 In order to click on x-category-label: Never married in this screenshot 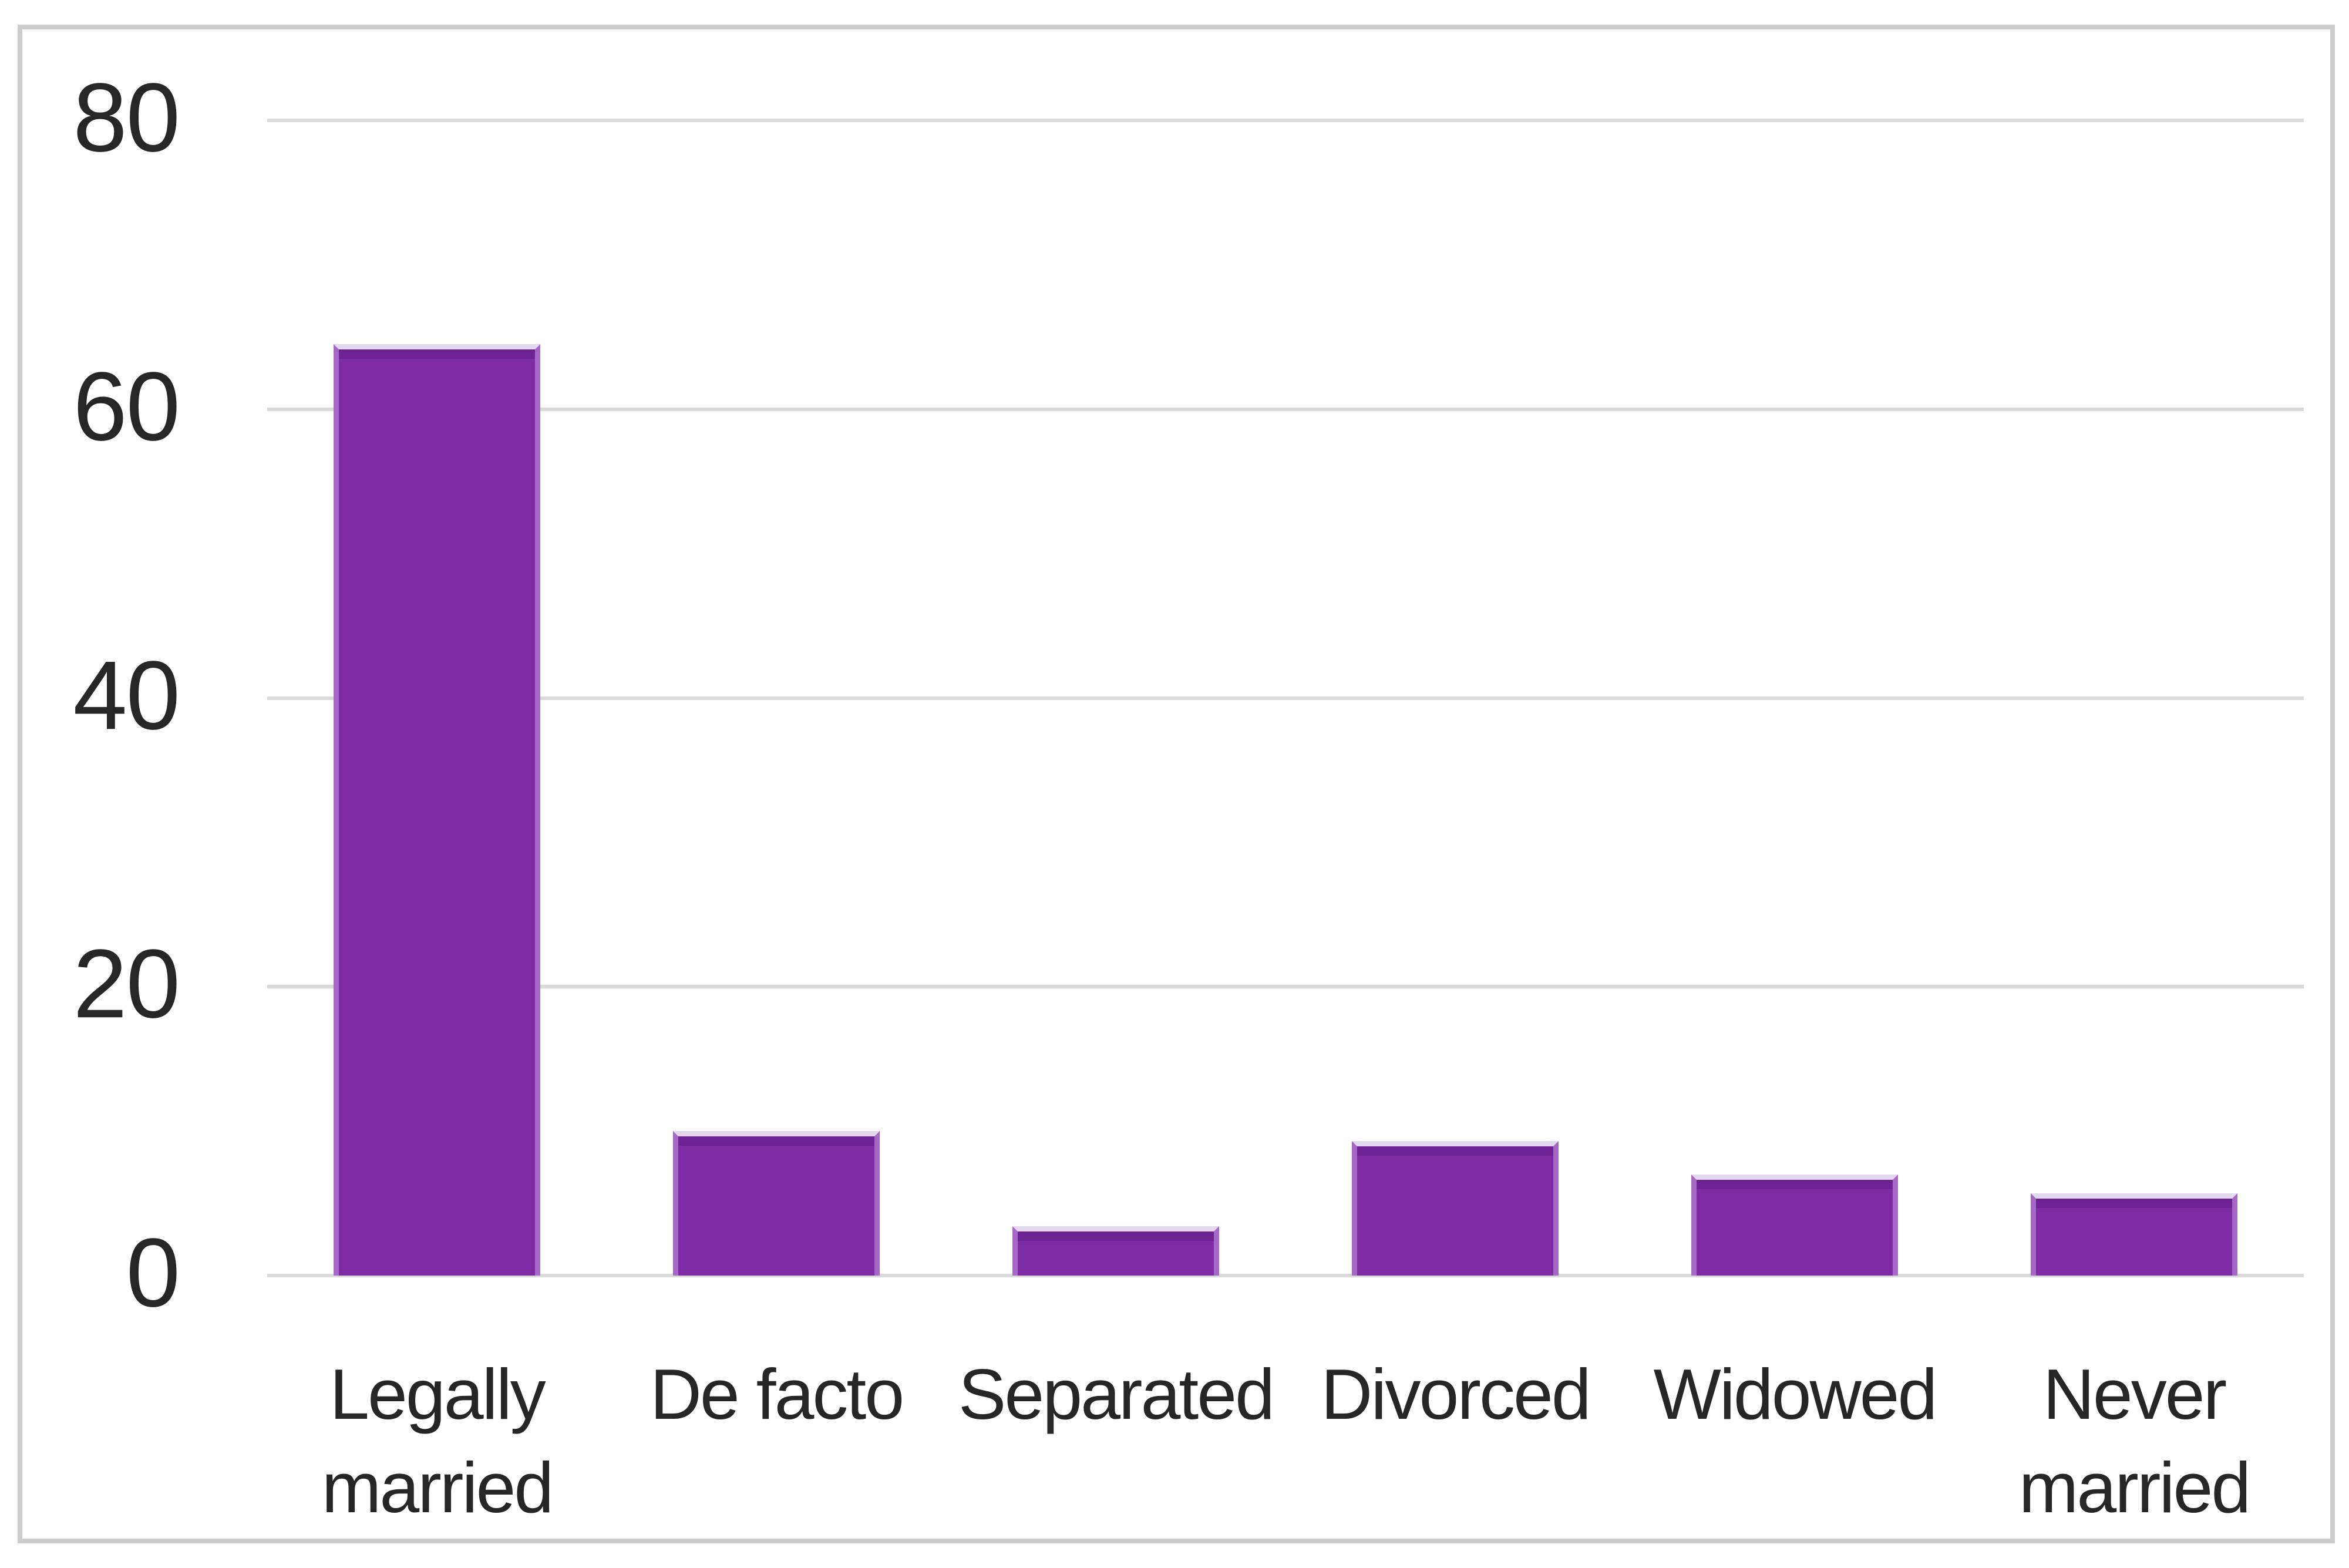, I will do `click(2135, 1441)`.